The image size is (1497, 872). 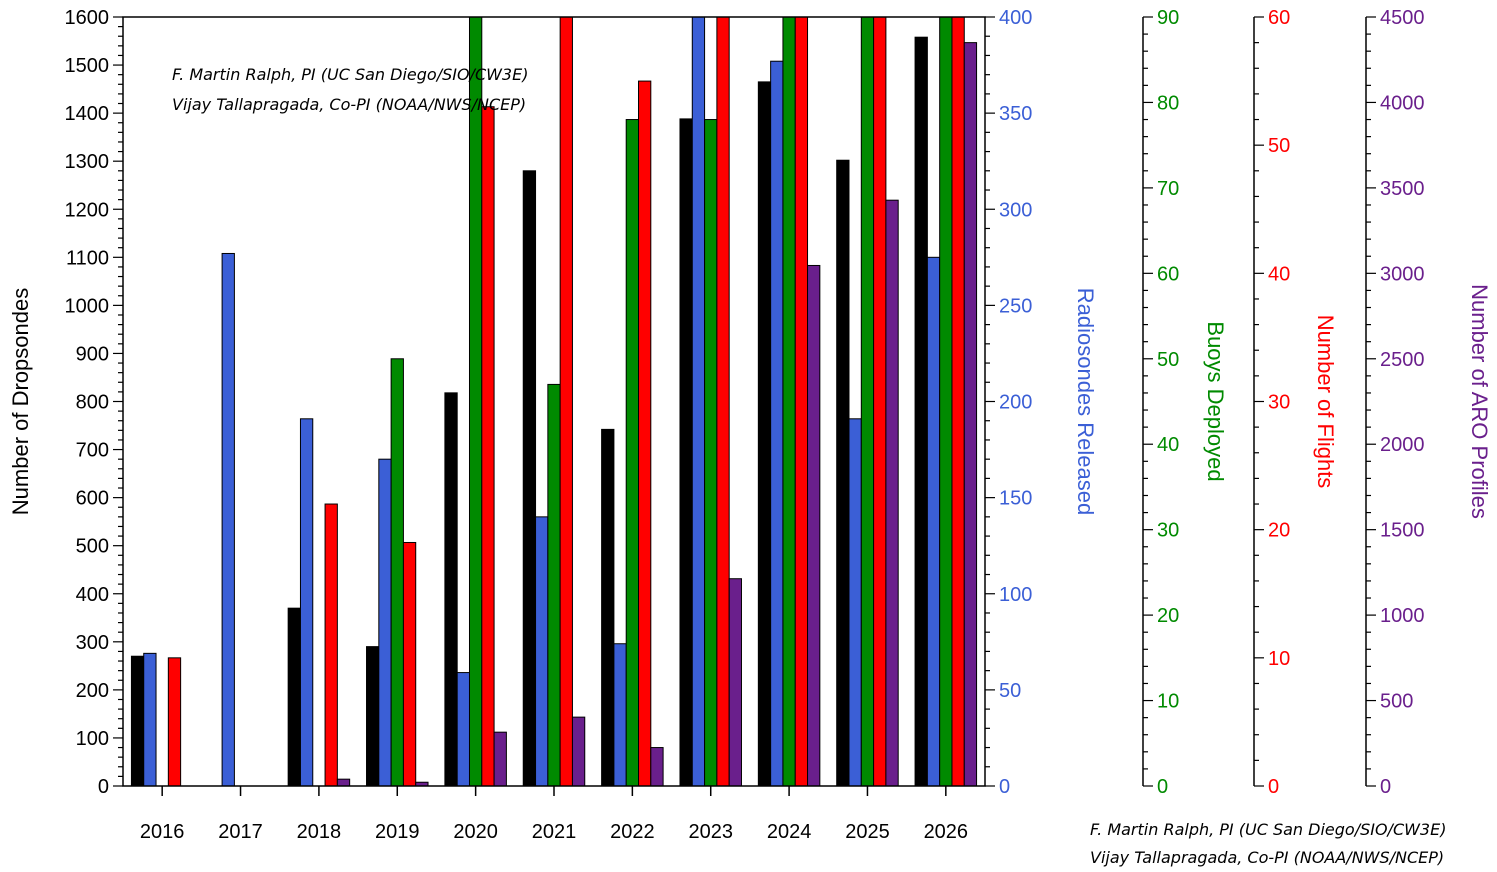 I want to click on bar-radiosondes-2022, so click(x=620, y=715).